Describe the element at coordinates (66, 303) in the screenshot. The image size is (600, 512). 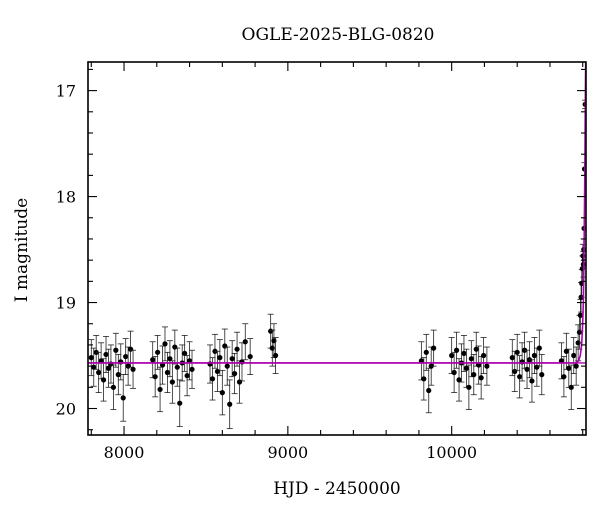
I see `y-tick-label: 19` at that location.